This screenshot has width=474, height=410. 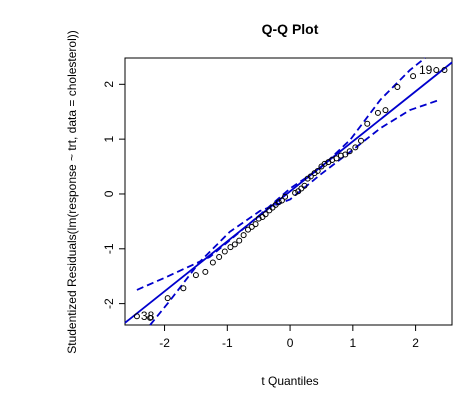 What do you see at coordinates (290, 343) in the screenshot?
I see `x-tick-label: 0` at bounding box center [290, 343].